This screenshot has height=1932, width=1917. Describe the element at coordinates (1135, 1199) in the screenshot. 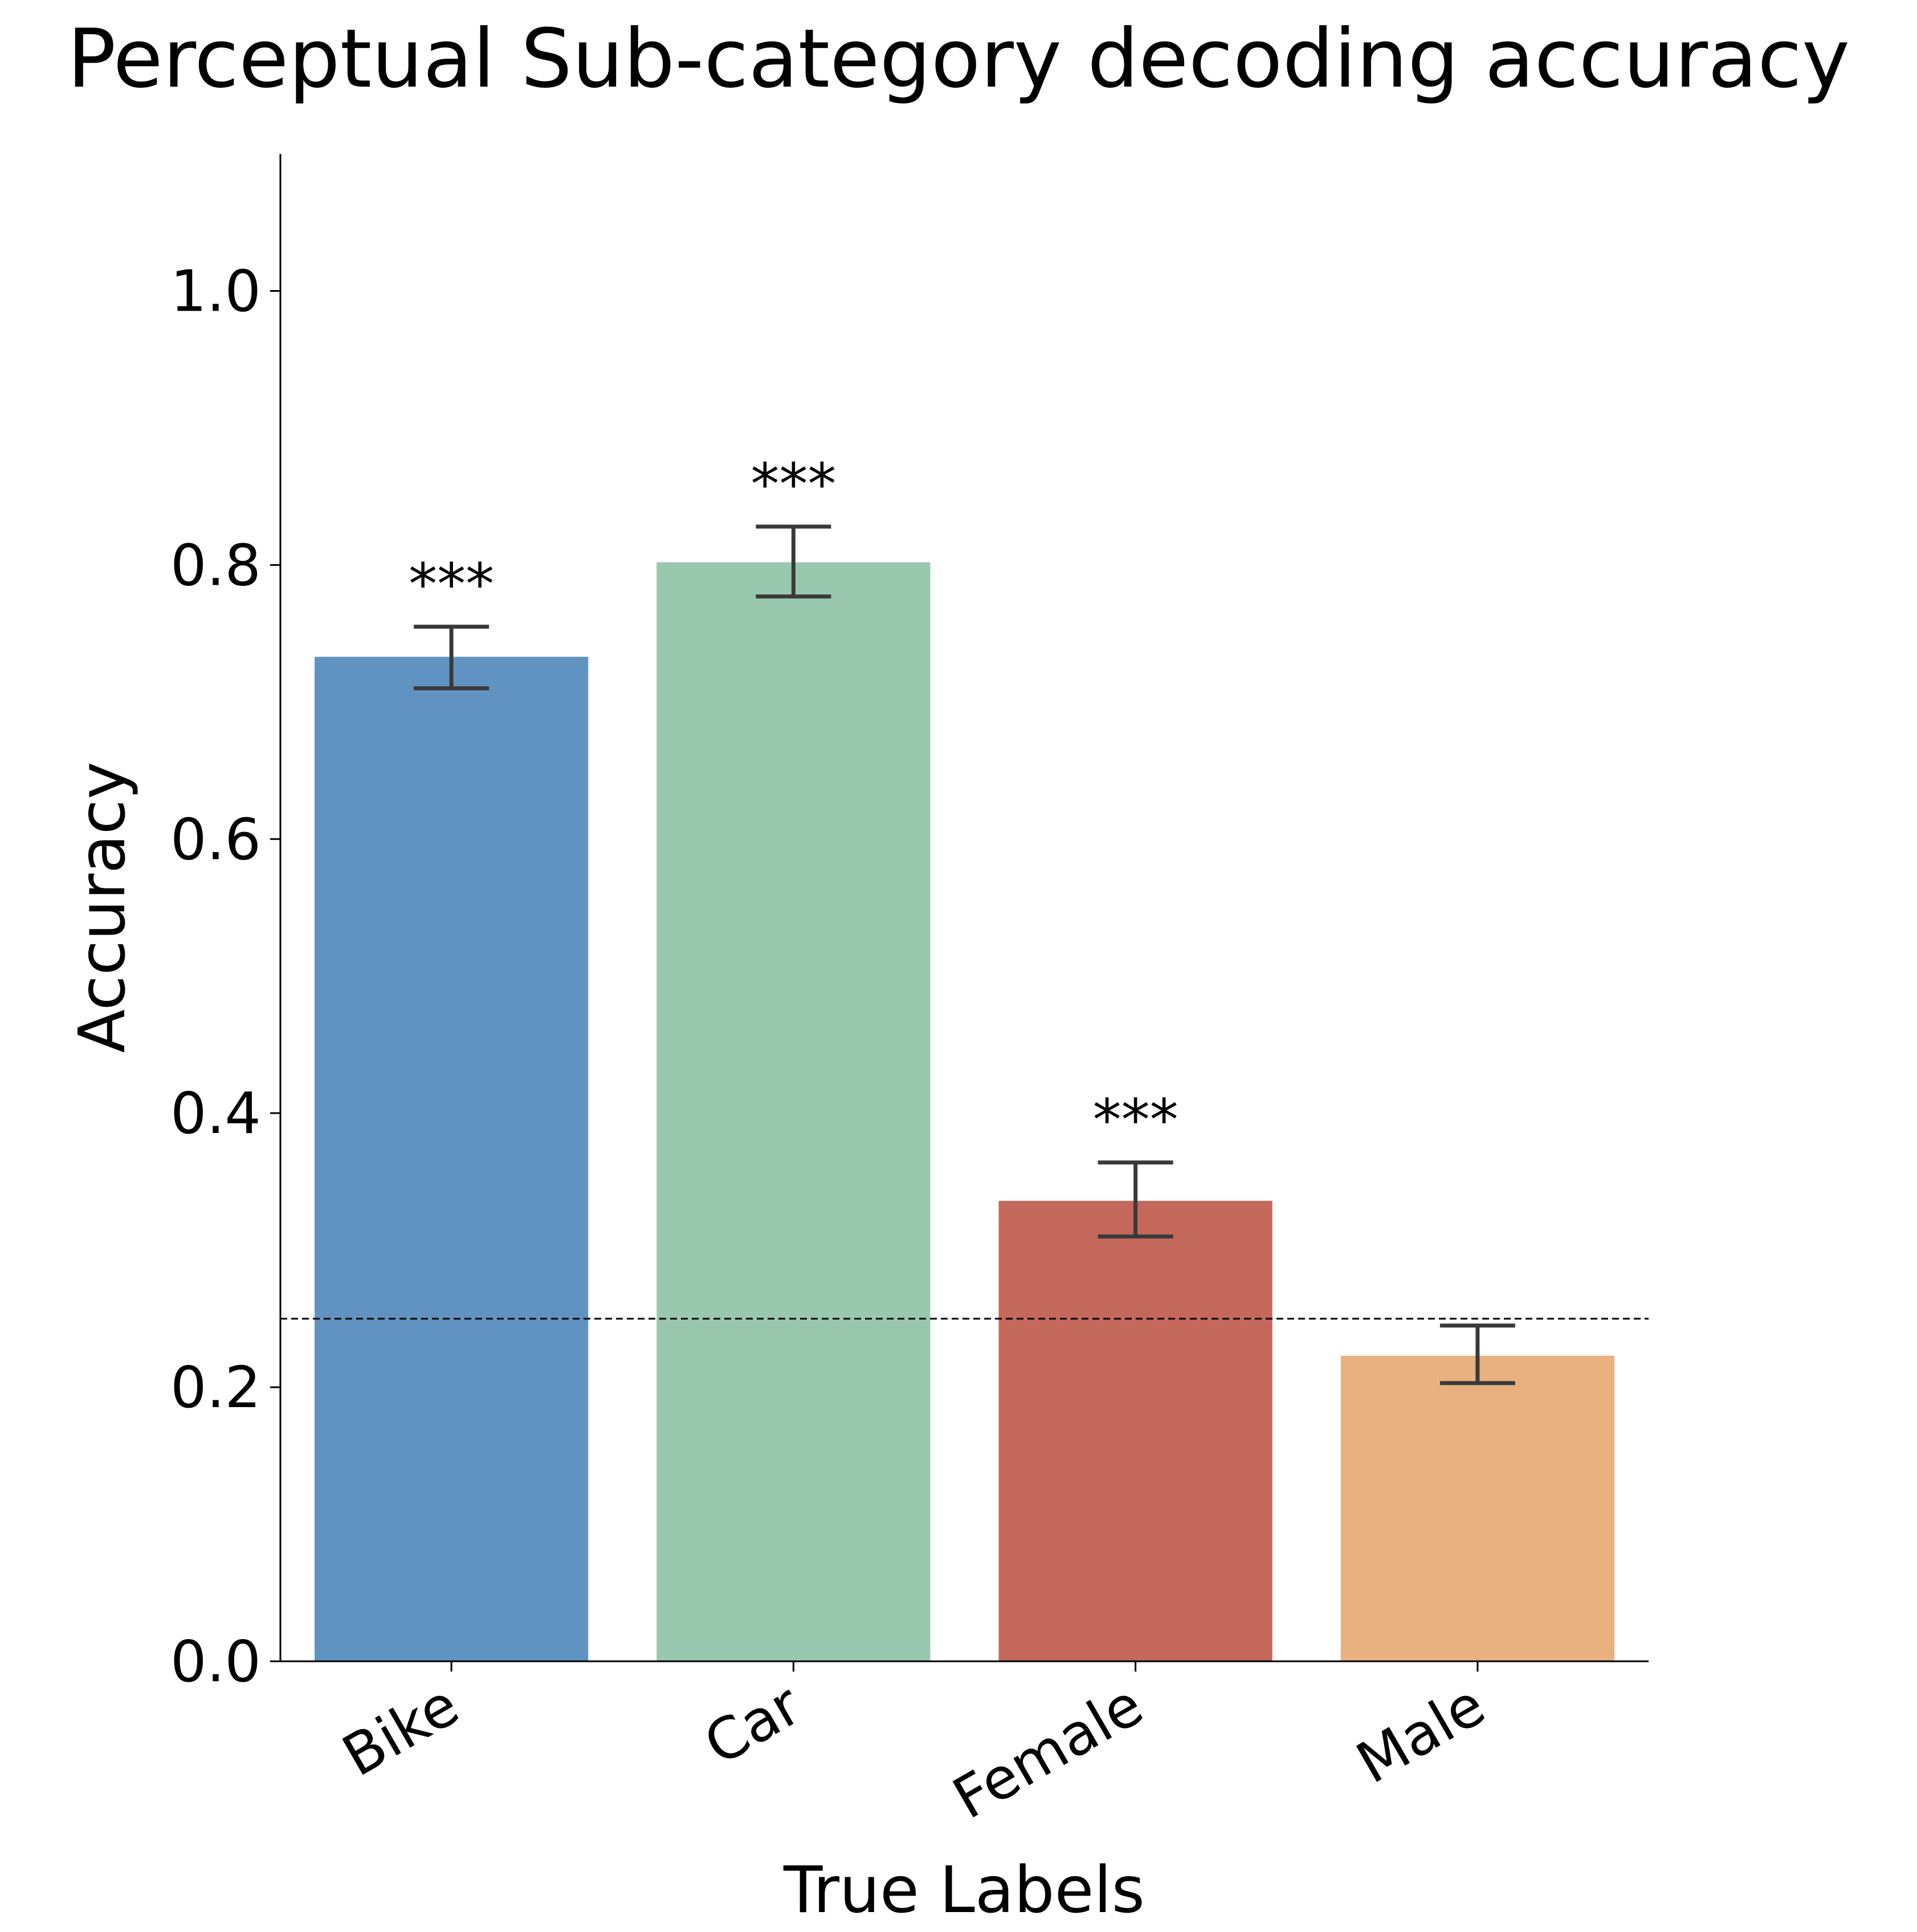

I see `error-bar-female` at that location.